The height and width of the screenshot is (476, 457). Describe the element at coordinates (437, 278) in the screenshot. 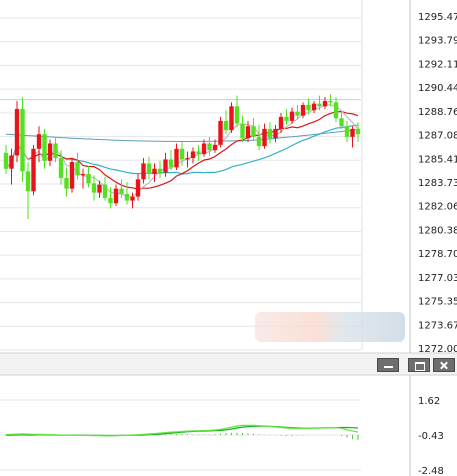

I see `price-tick-label: 1277.03` at that location.